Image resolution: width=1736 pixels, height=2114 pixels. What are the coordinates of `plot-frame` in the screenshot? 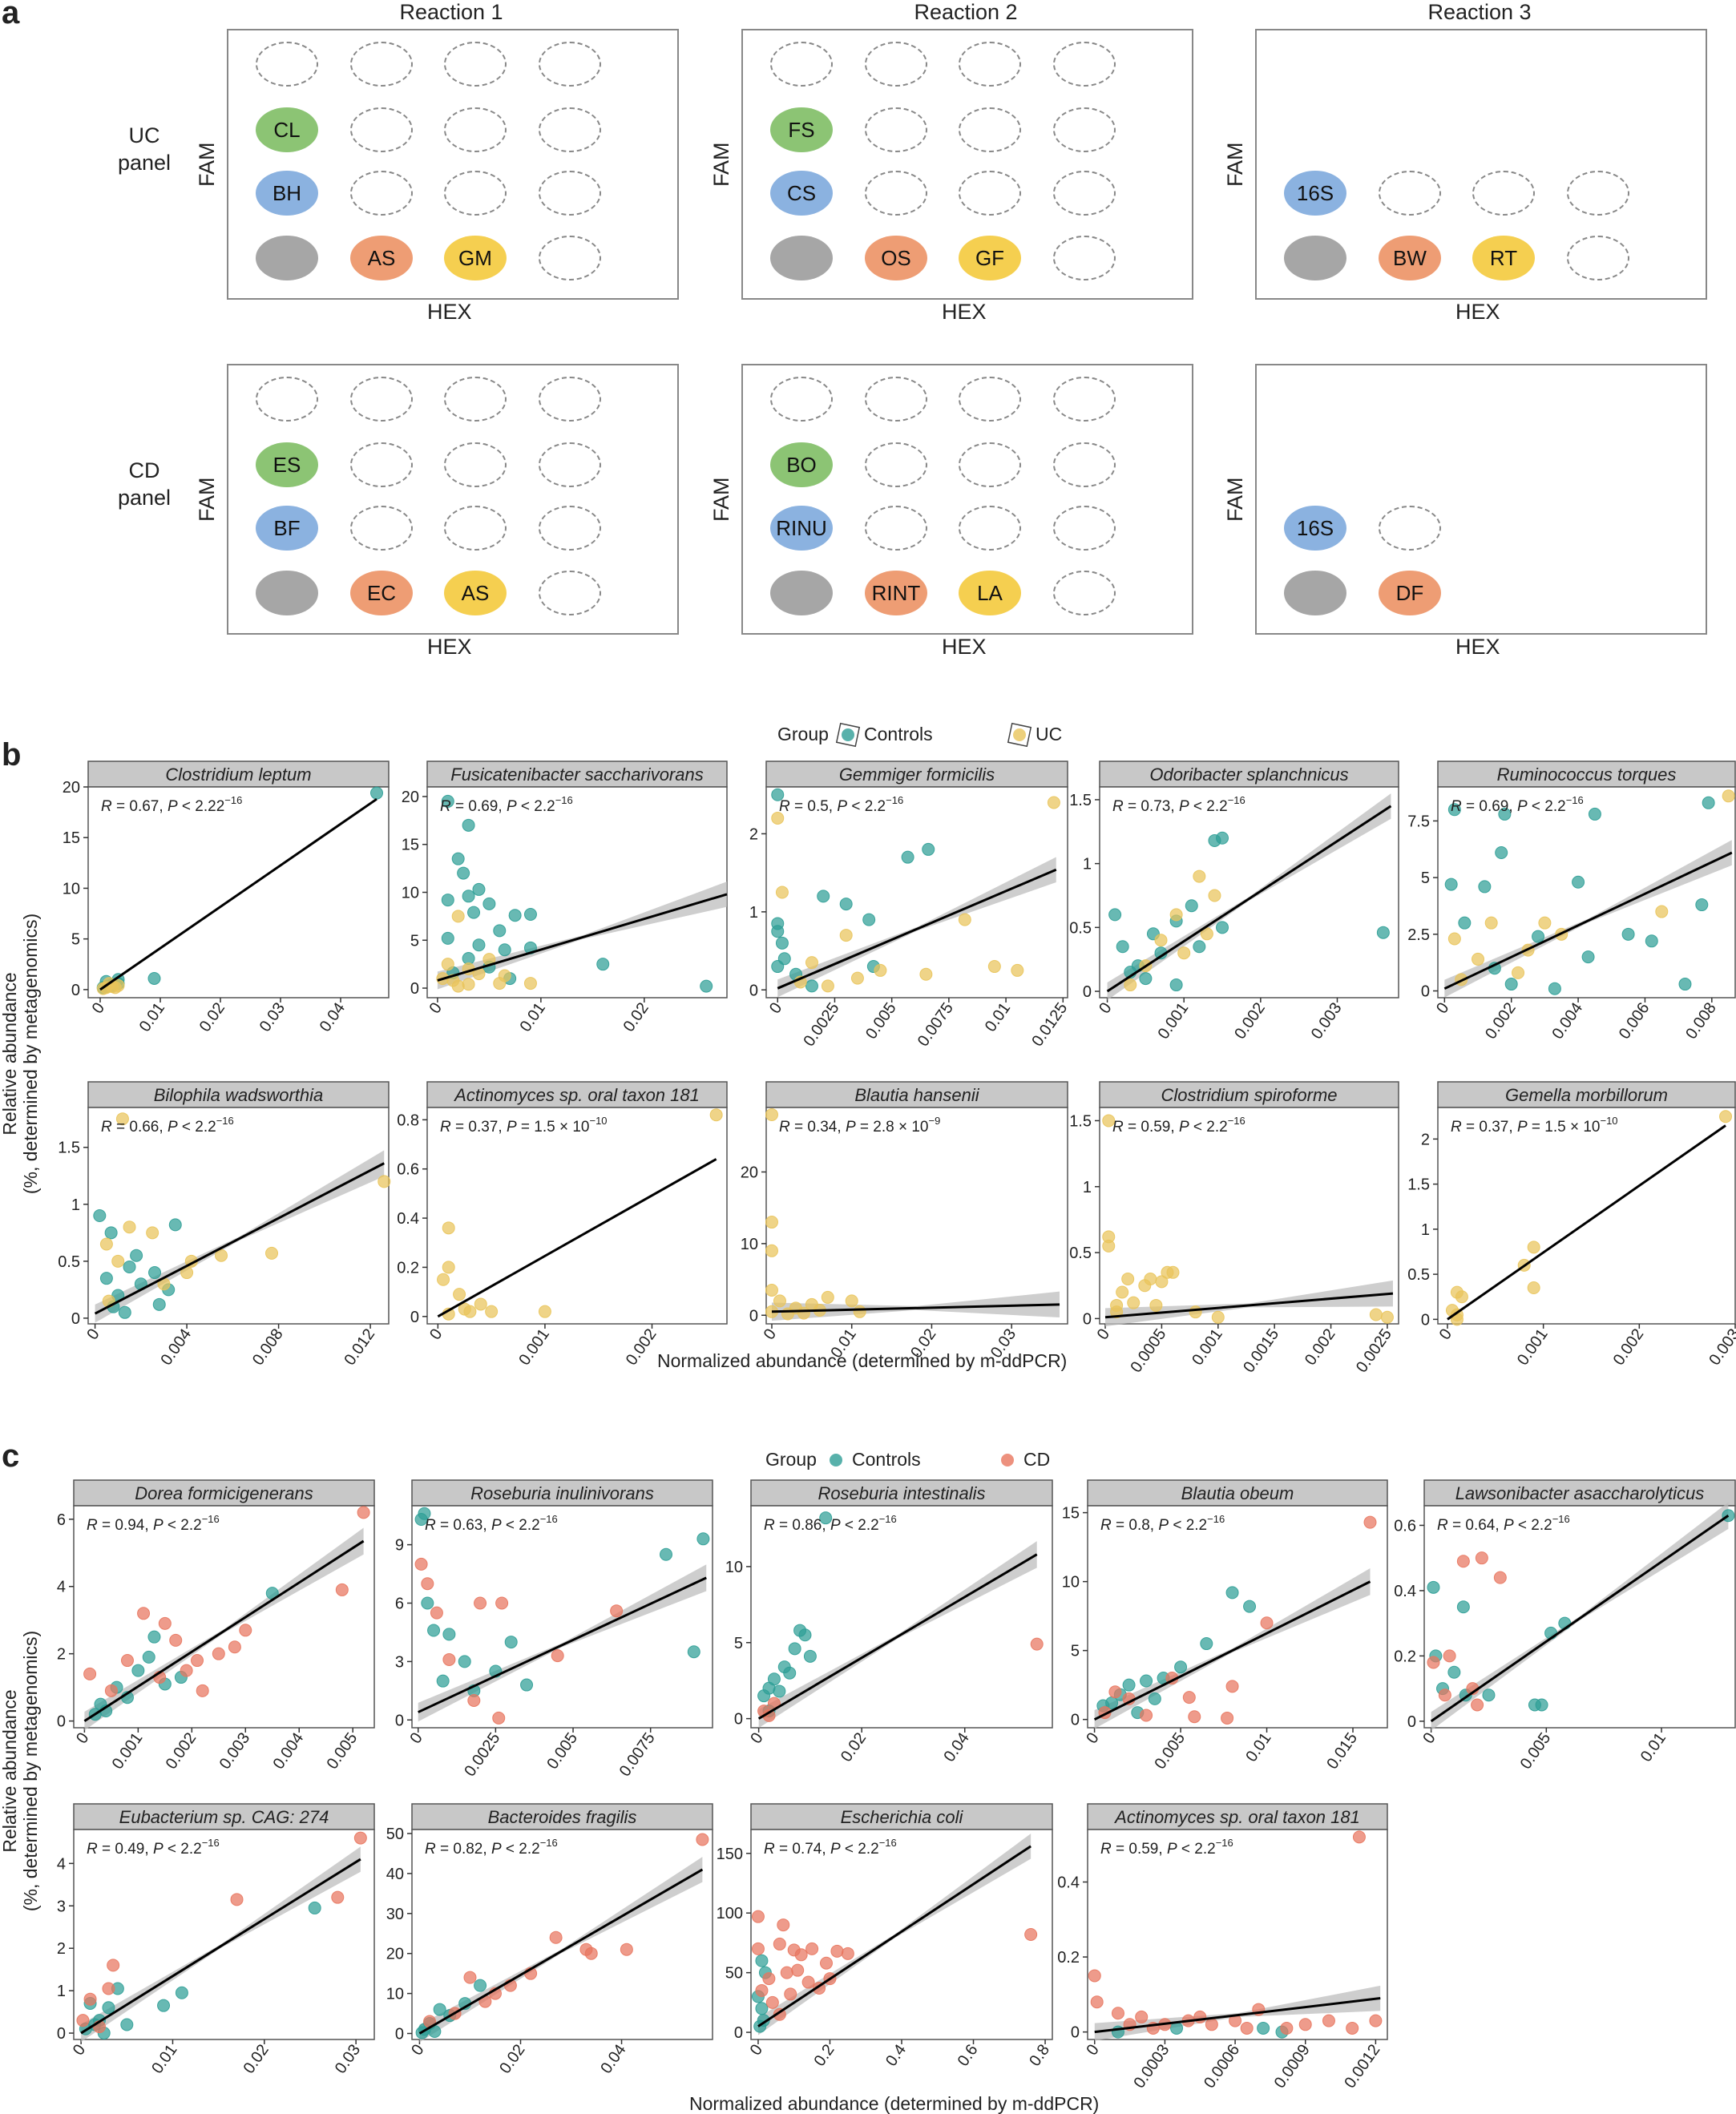 It's located at (917, 1216).